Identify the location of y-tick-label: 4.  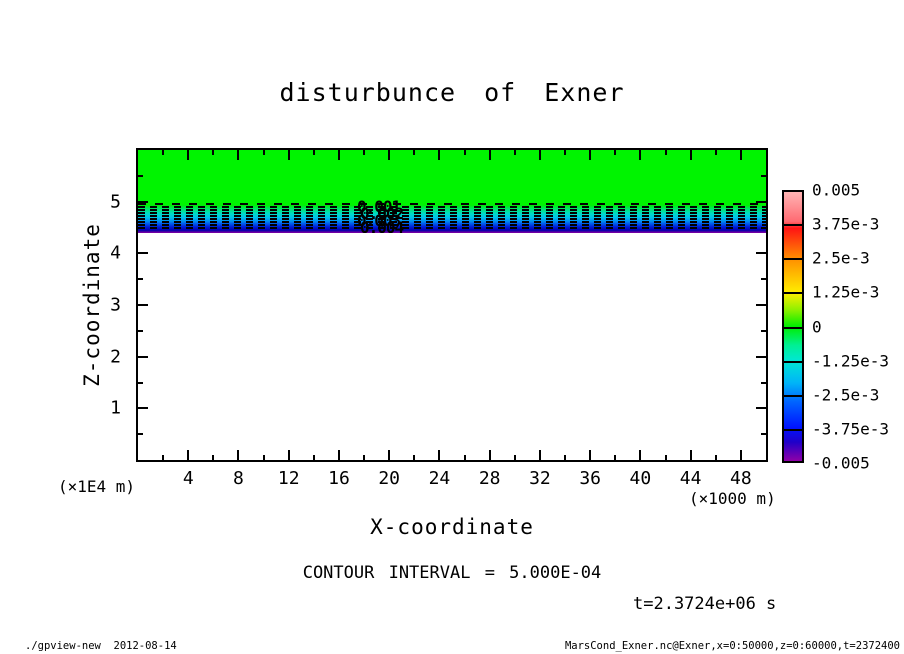
(115, 253).